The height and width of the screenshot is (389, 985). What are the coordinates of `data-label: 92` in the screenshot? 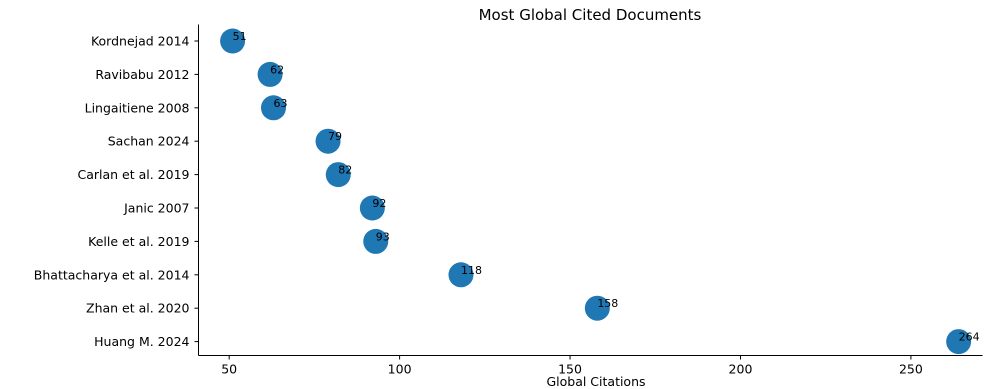 It's located at (379, 203).